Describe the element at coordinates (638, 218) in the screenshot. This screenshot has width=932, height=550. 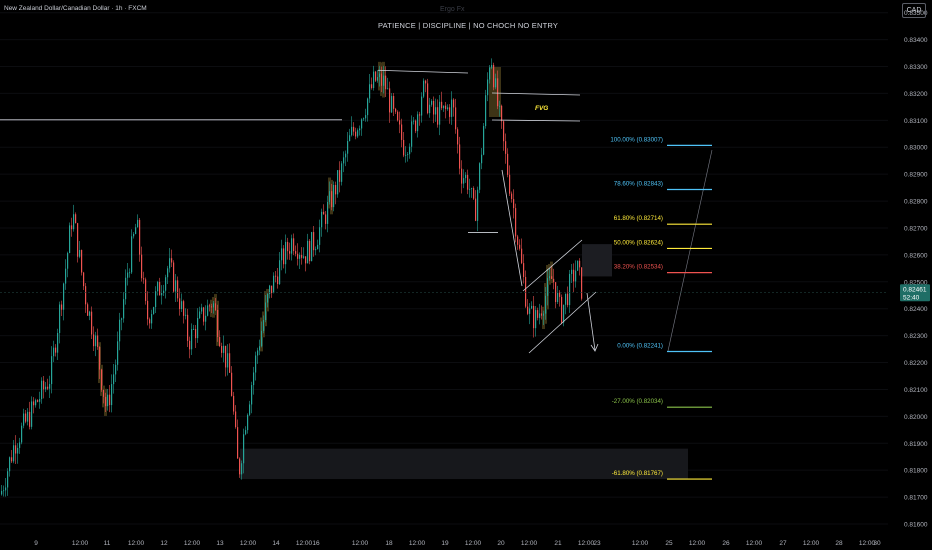
I see `fib-label: 61.80% (0.82714)` at that location.